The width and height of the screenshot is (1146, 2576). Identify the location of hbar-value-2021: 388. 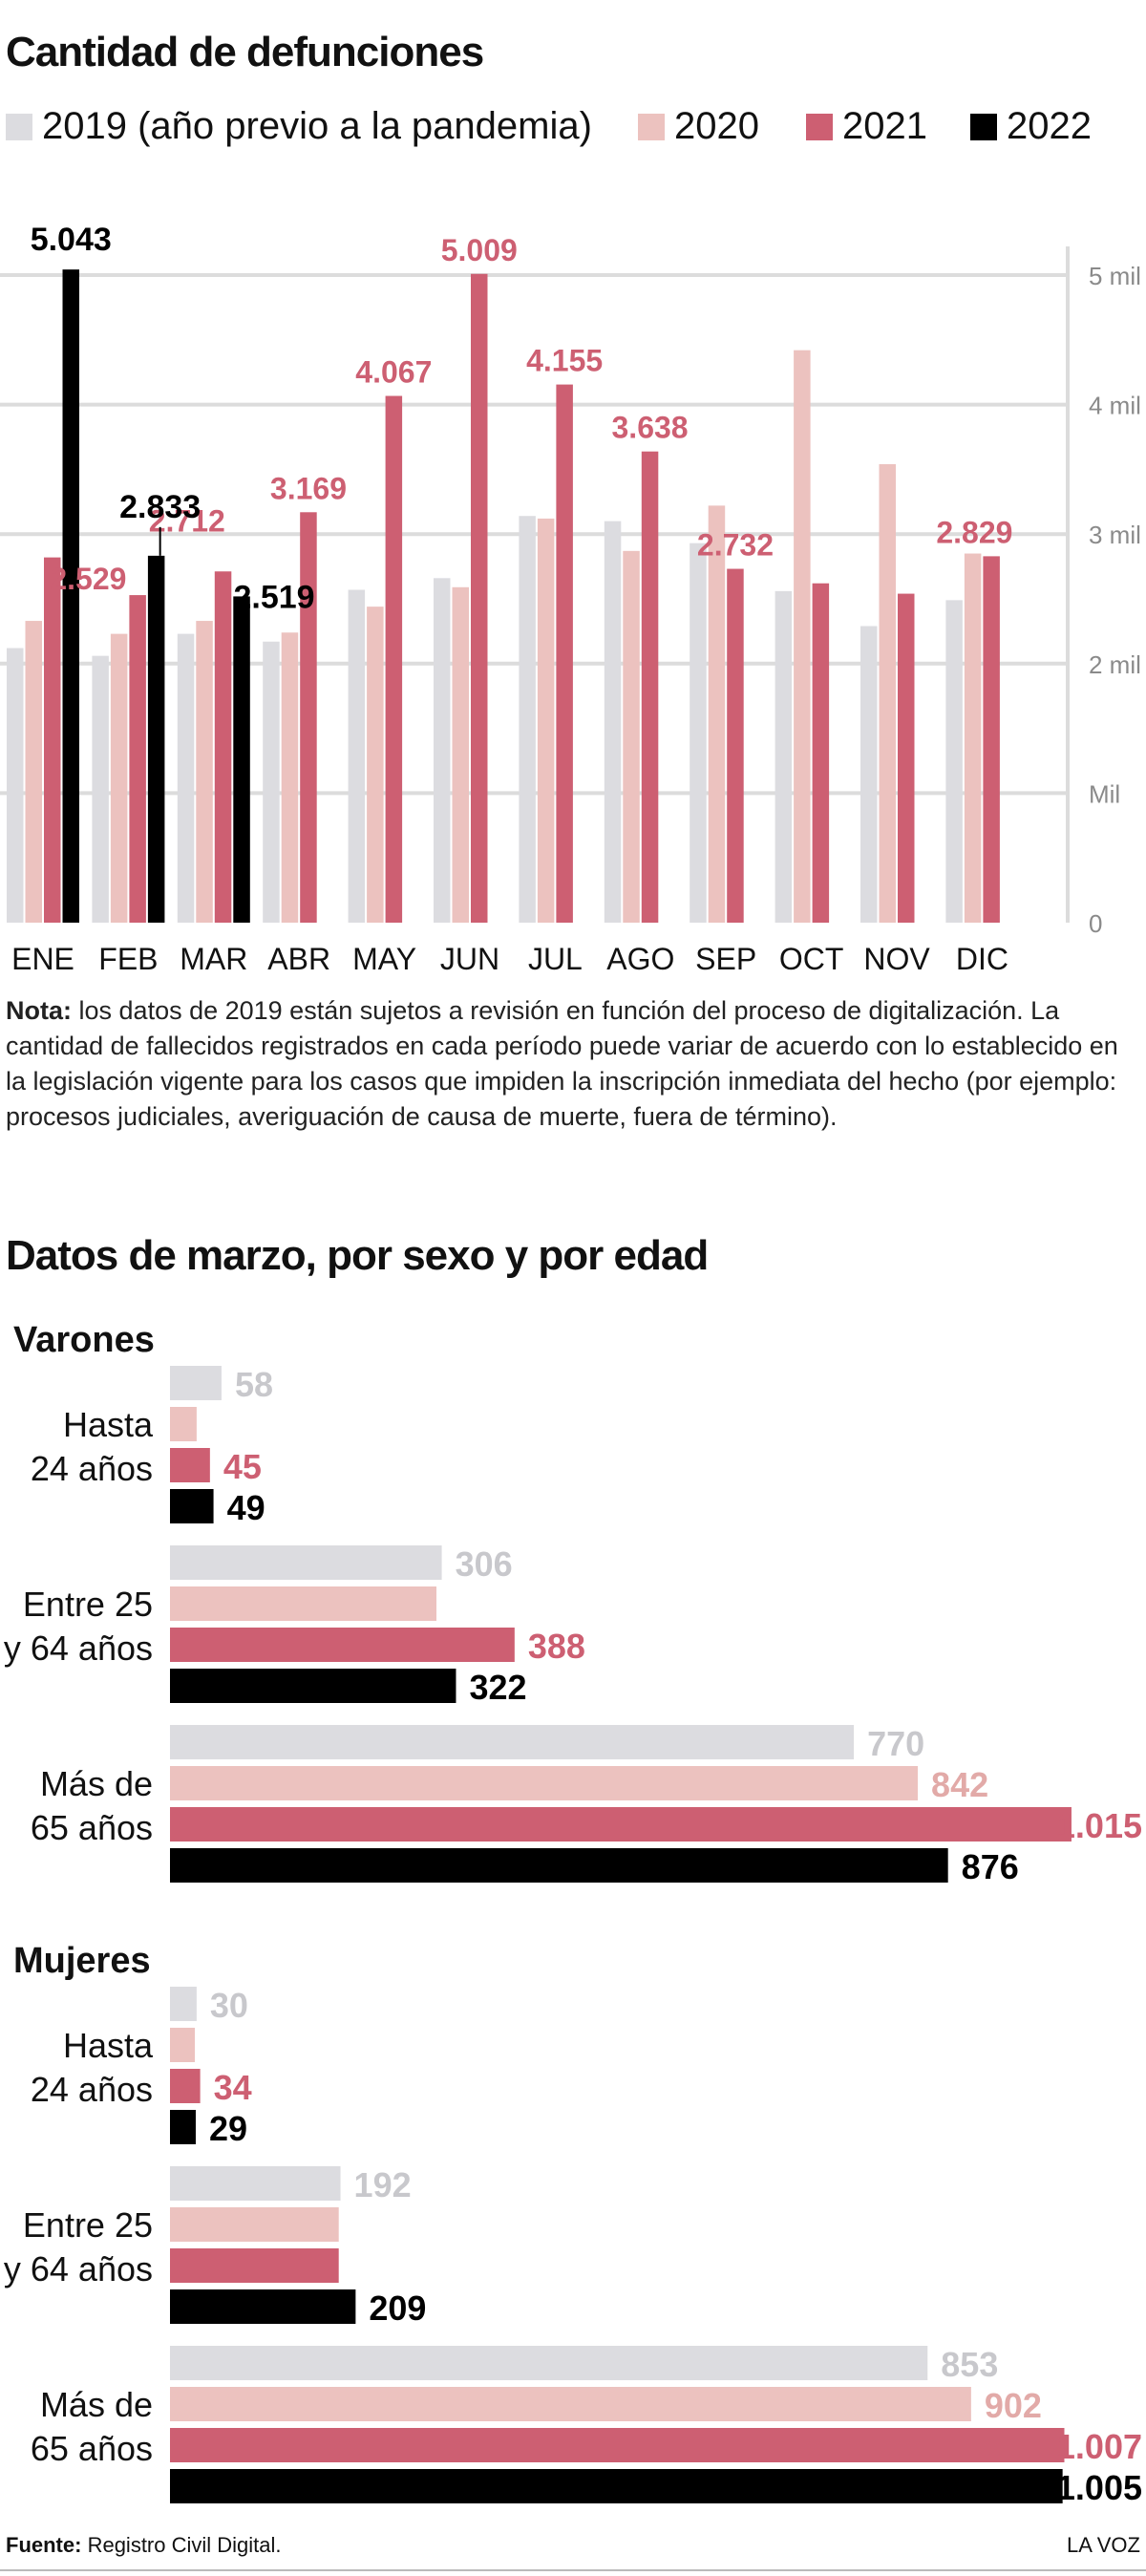
(556, 1646).